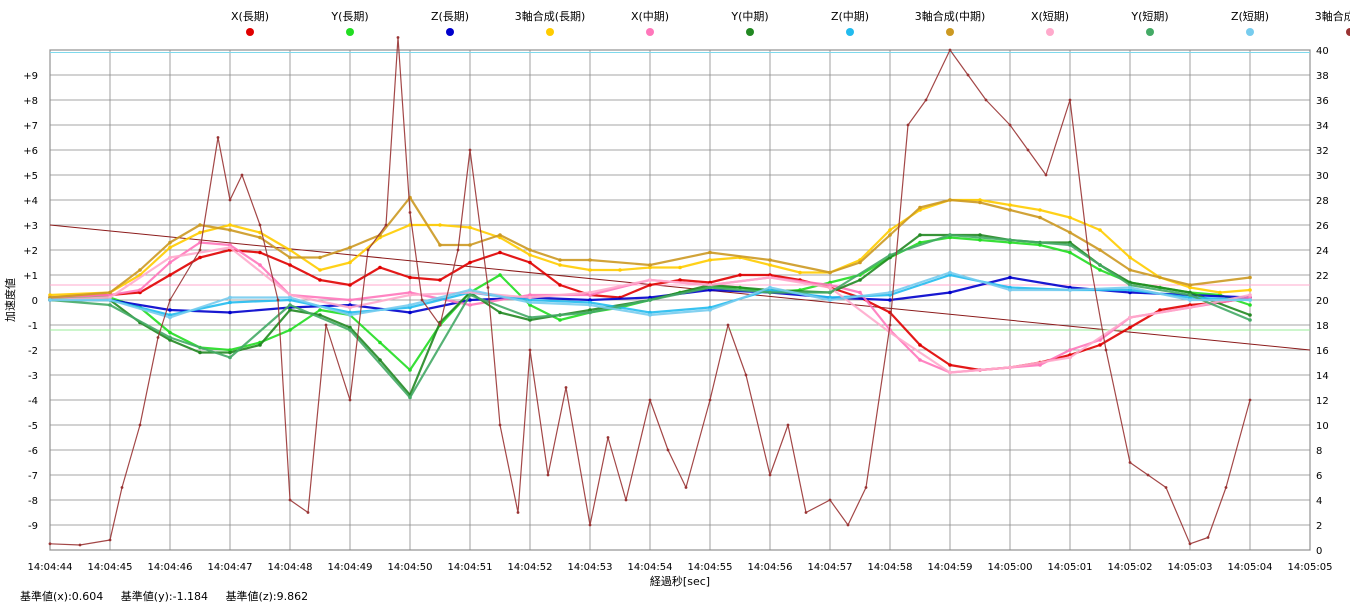 This screenshot has height=614, width=1350. What do you see at coordinates (550, 22) in the screenshot?
I see `legend-item: 3軸合成(長期)` at bounding box center [550, 22].